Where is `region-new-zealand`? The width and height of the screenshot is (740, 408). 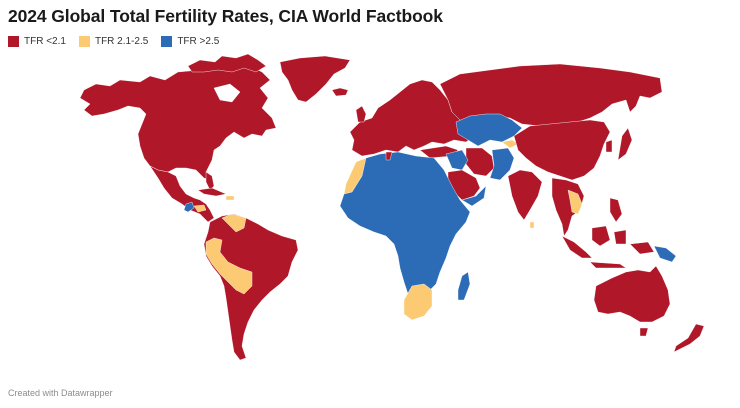
region-new-zealand is located at coordinates (689, 338).